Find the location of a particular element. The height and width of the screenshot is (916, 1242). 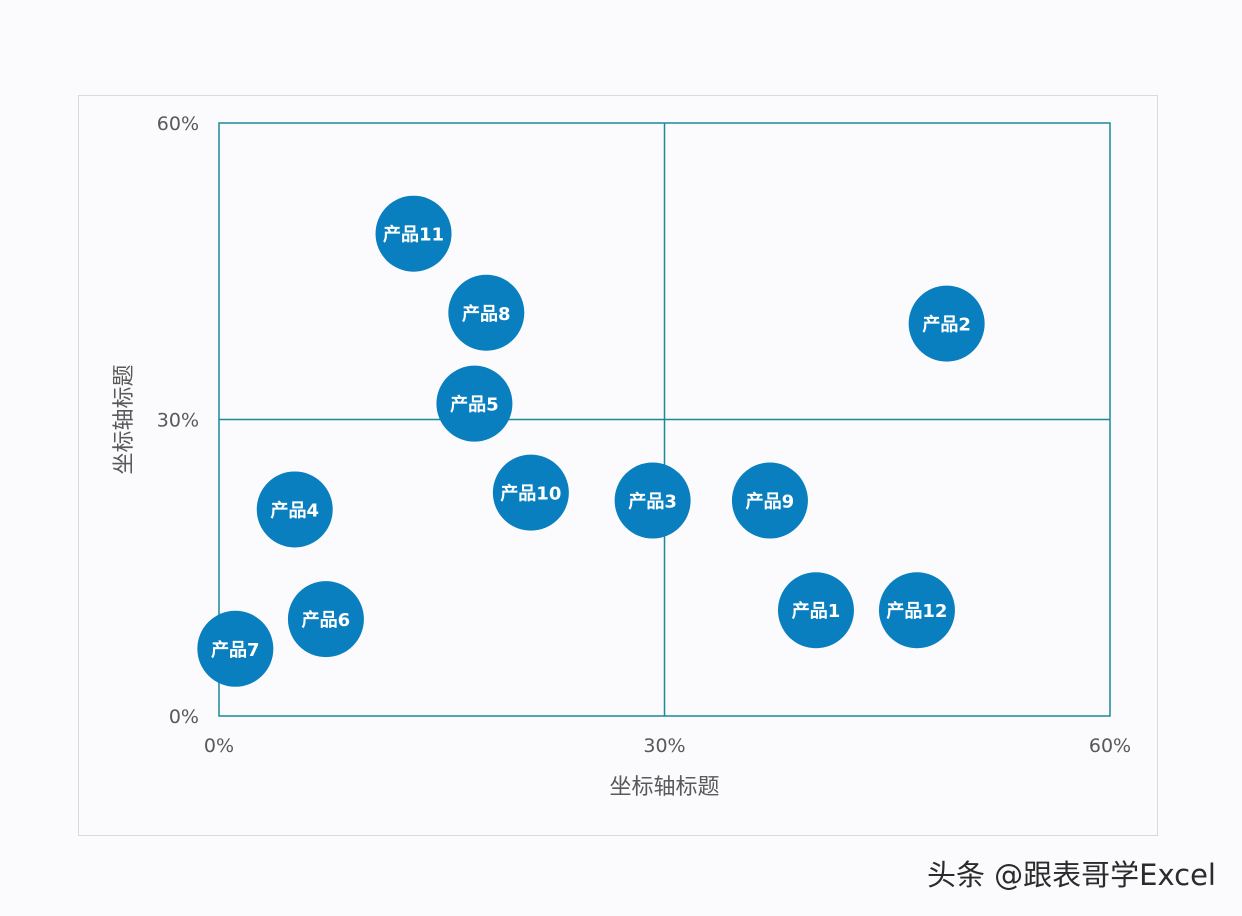

data-label: 产品8 is located at coordinates (486, 314).